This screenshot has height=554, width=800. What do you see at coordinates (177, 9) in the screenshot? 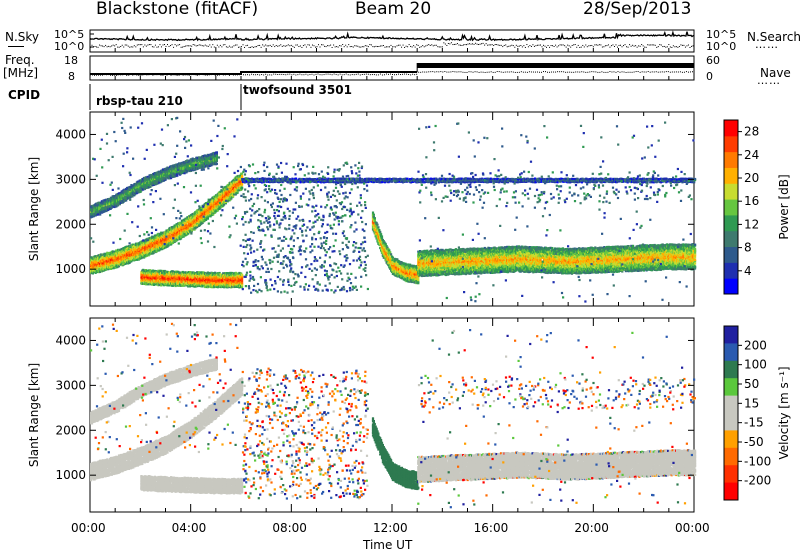
I see `station-title: Blackstone (fitACF)` at bounding box center [177, 9].